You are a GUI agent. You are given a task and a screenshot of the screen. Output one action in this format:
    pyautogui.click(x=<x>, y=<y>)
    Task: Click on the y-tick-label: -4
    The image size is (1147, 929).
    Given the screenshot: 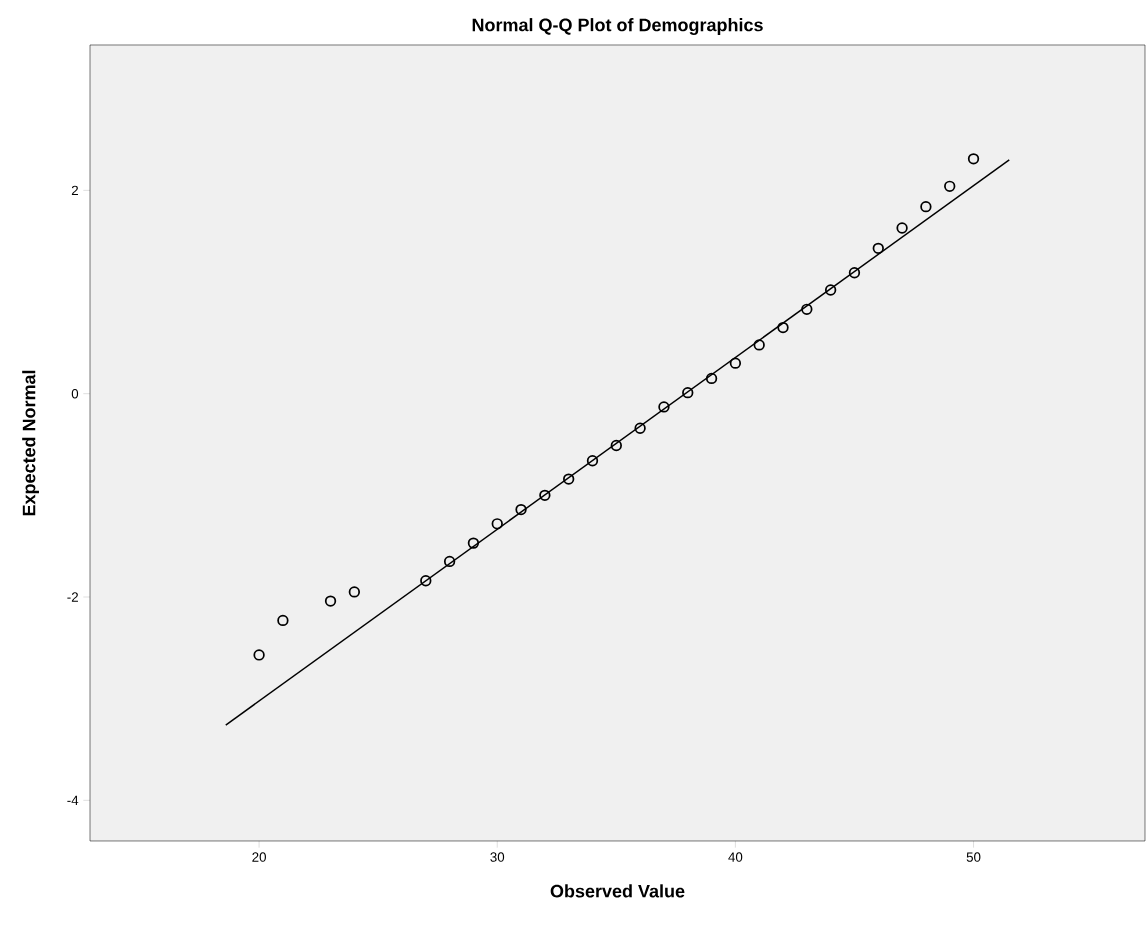 What is the action you would take?
    pyautogui.click(x=73, y=800)
    